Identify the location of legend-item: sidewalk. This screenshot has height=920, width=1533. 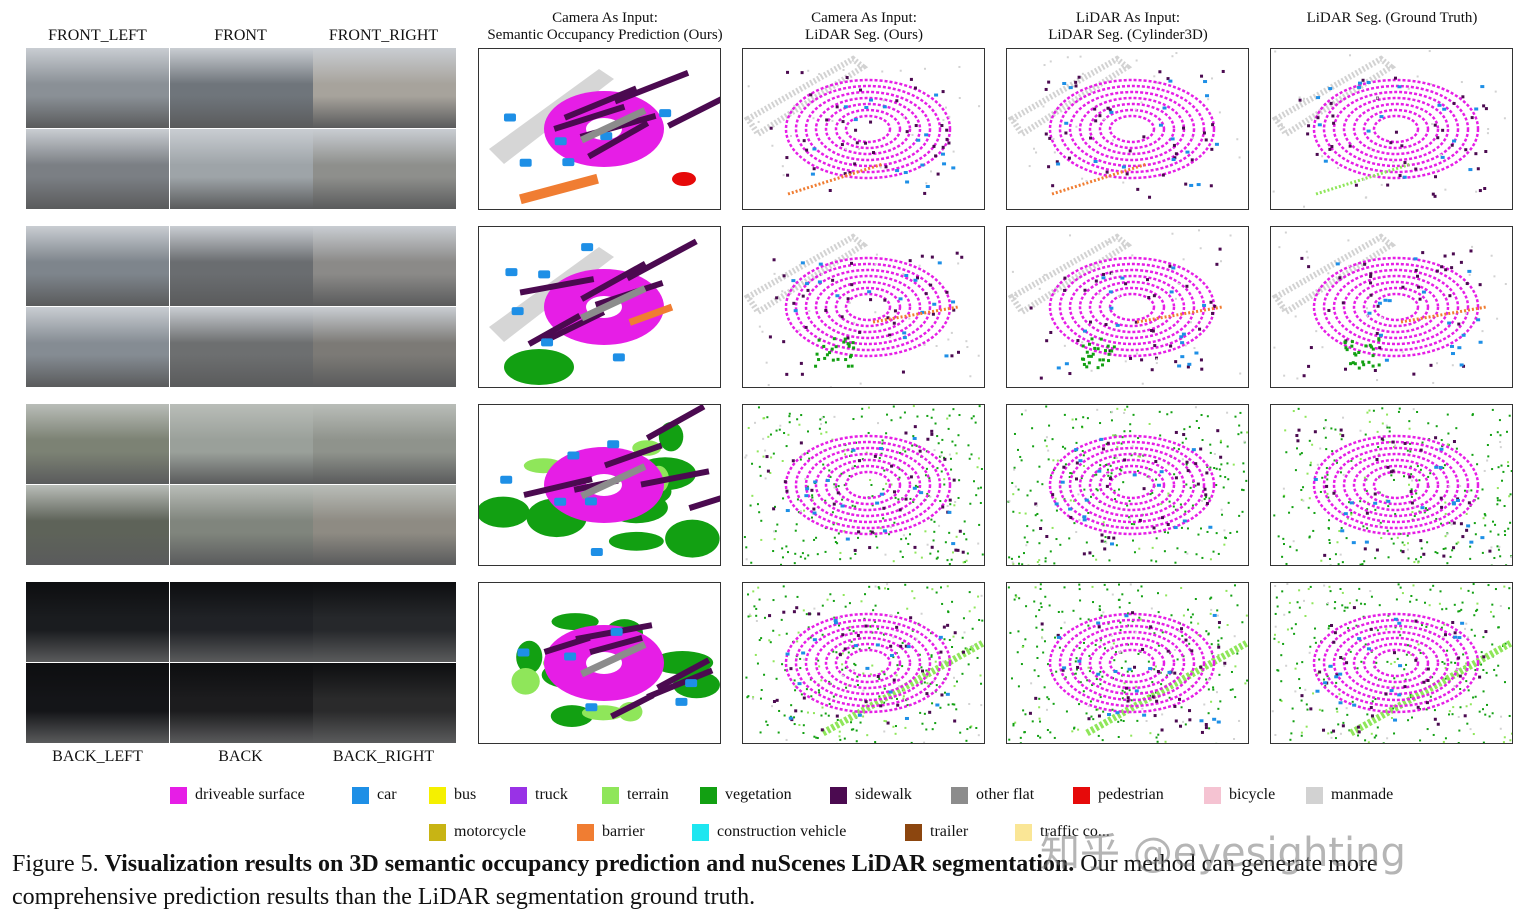
(871, 795).